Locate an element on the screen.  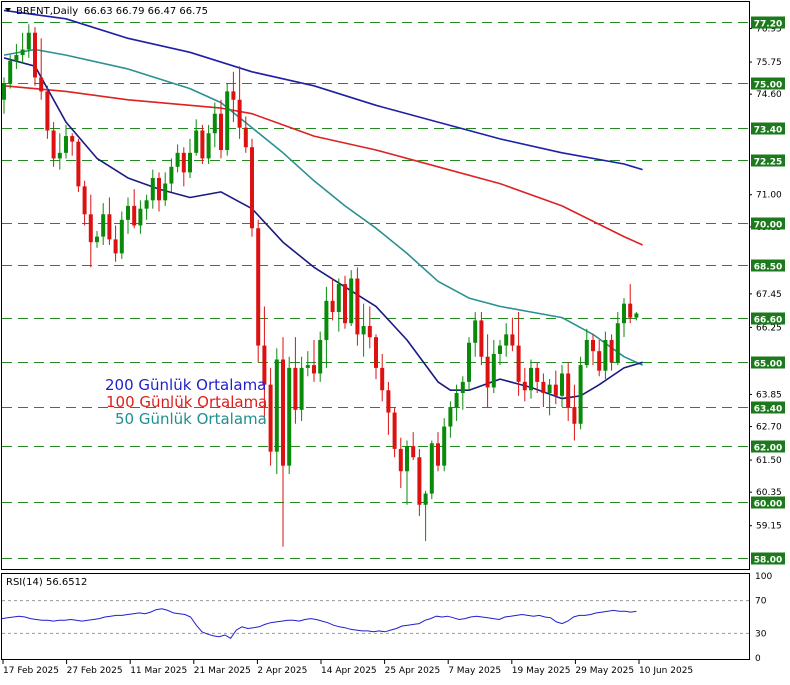
level-badge-label: 72.25 is located at coordinates (768, 163).